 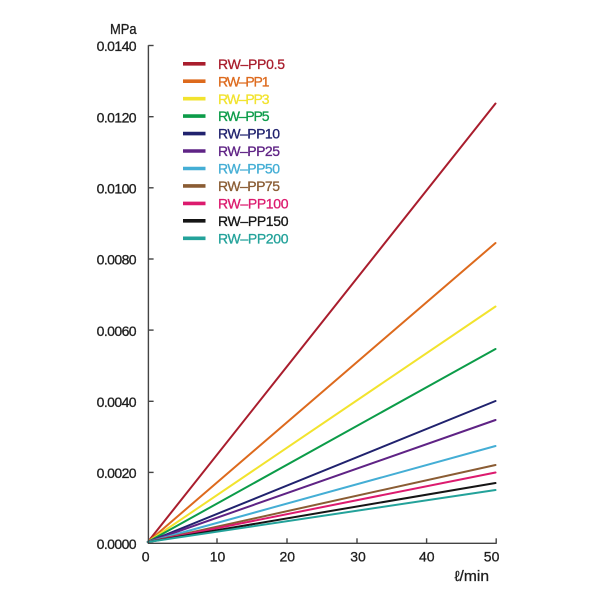 I want to click on svg-text: ℓ/min, so click(x=472, y=577).